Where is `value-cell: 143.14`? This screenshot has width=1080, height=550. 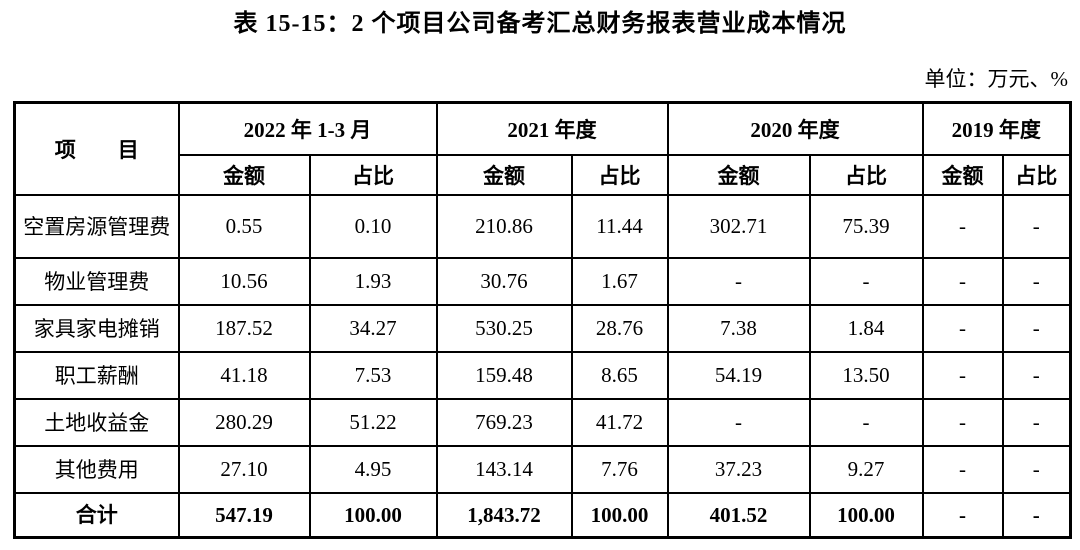 value-cell: 143.14 is located at coordinates (504, 470).